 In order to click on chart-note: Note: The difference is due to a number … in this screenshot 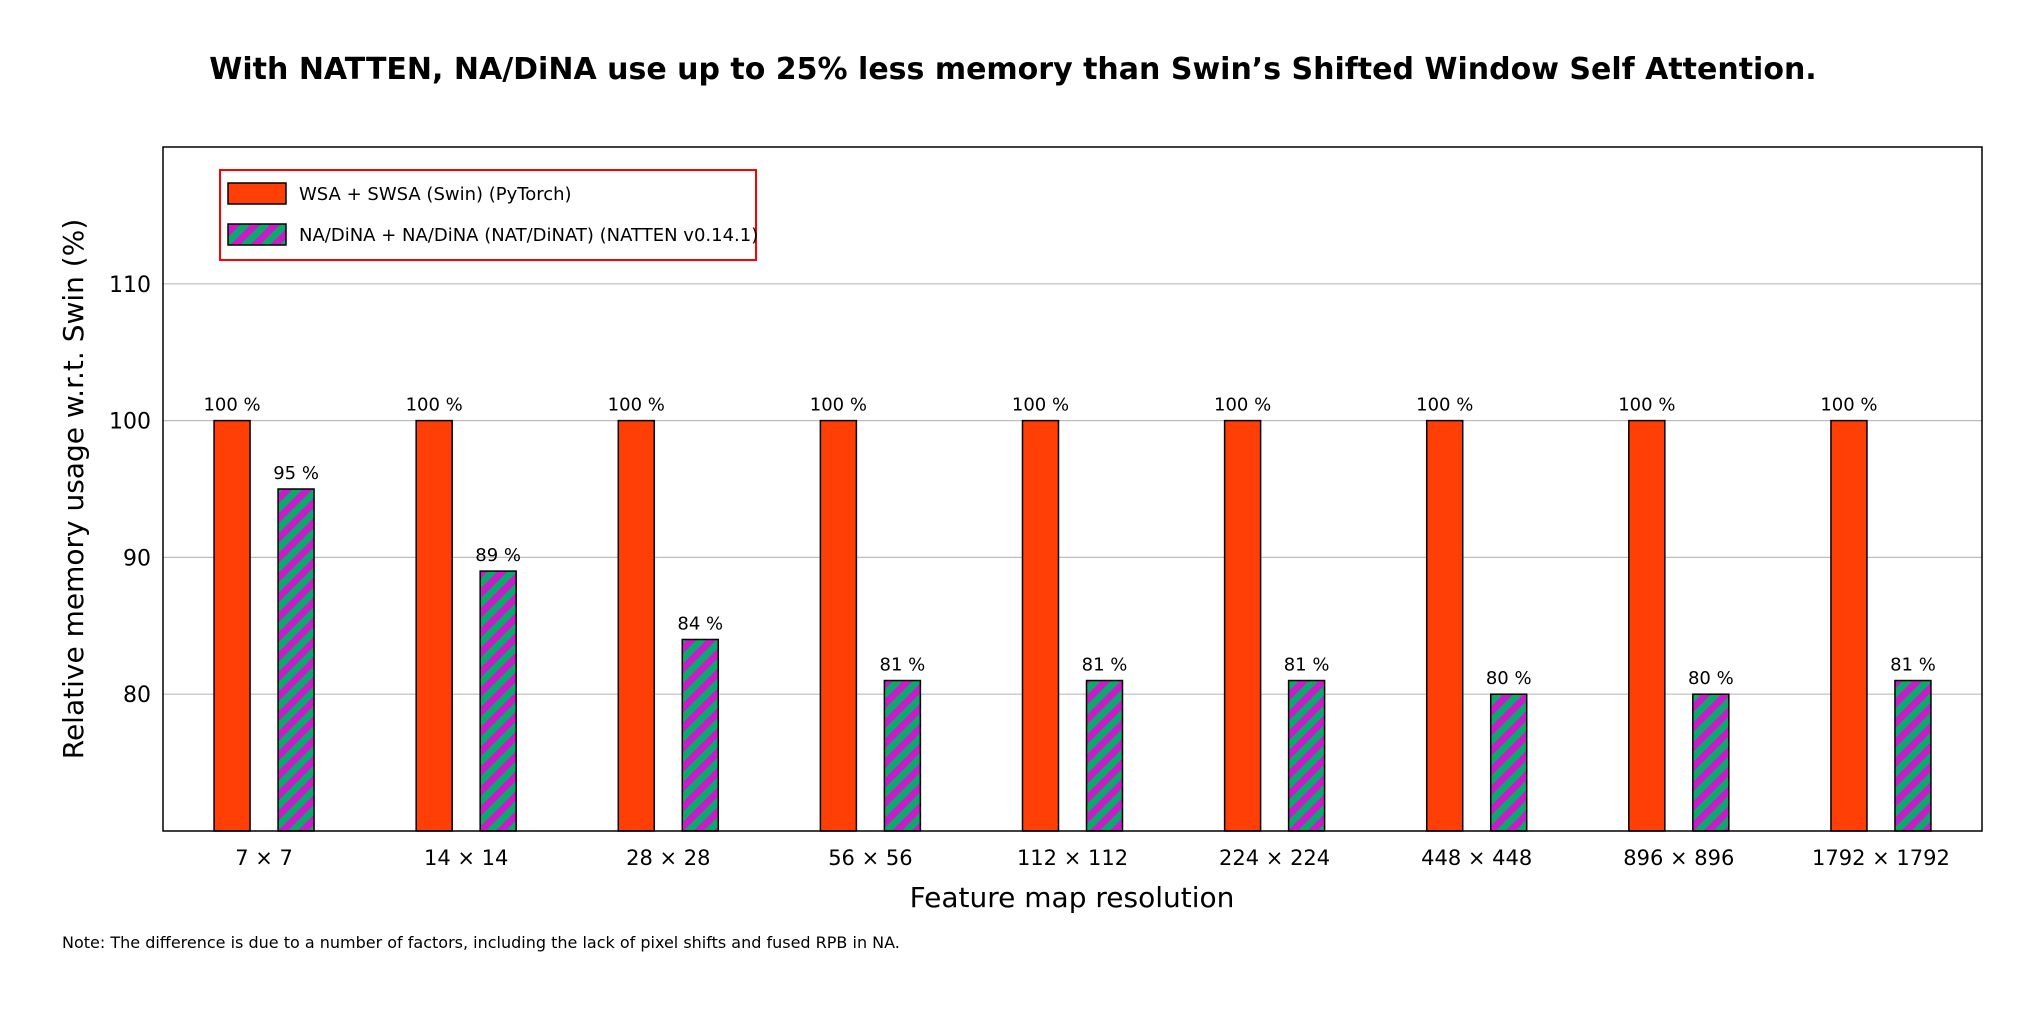, I will do `click(481, 942)`.